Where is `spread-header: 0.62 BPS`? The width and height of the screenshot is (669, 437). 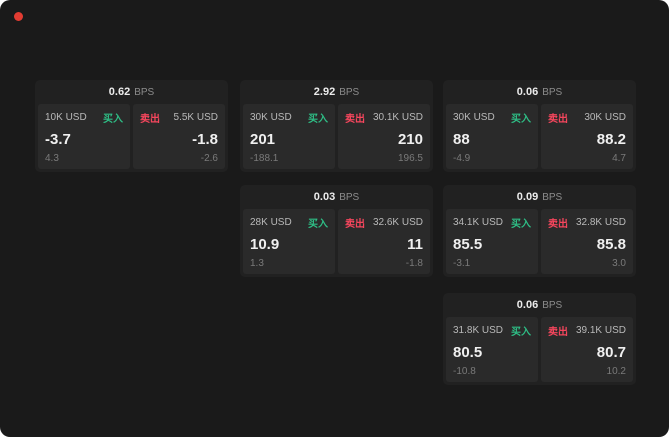 spread-header: 0.62 BPS is located at coordinates (131, 92).